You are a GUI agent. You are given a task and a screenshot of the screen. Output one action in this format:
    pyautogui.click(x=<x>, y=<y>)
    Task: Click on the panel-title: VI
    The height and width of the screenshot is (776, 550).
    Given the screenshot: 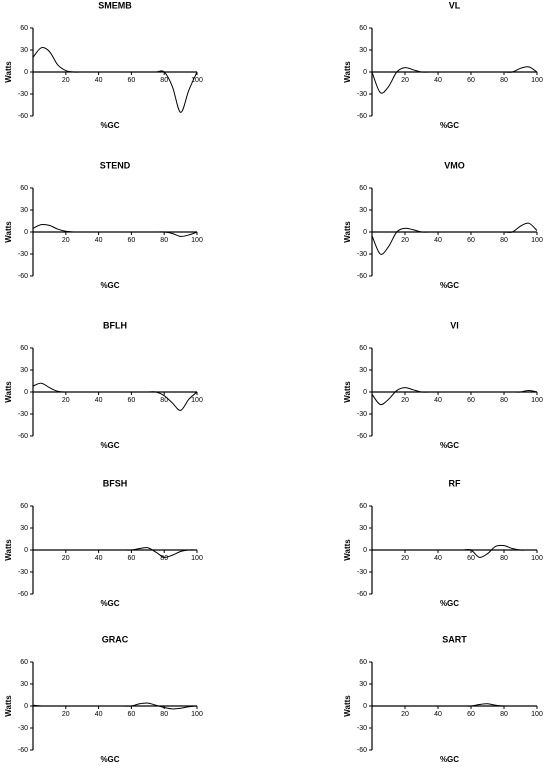 What is the action you would take?
    pyautogui.click(x=454, y=325)
    